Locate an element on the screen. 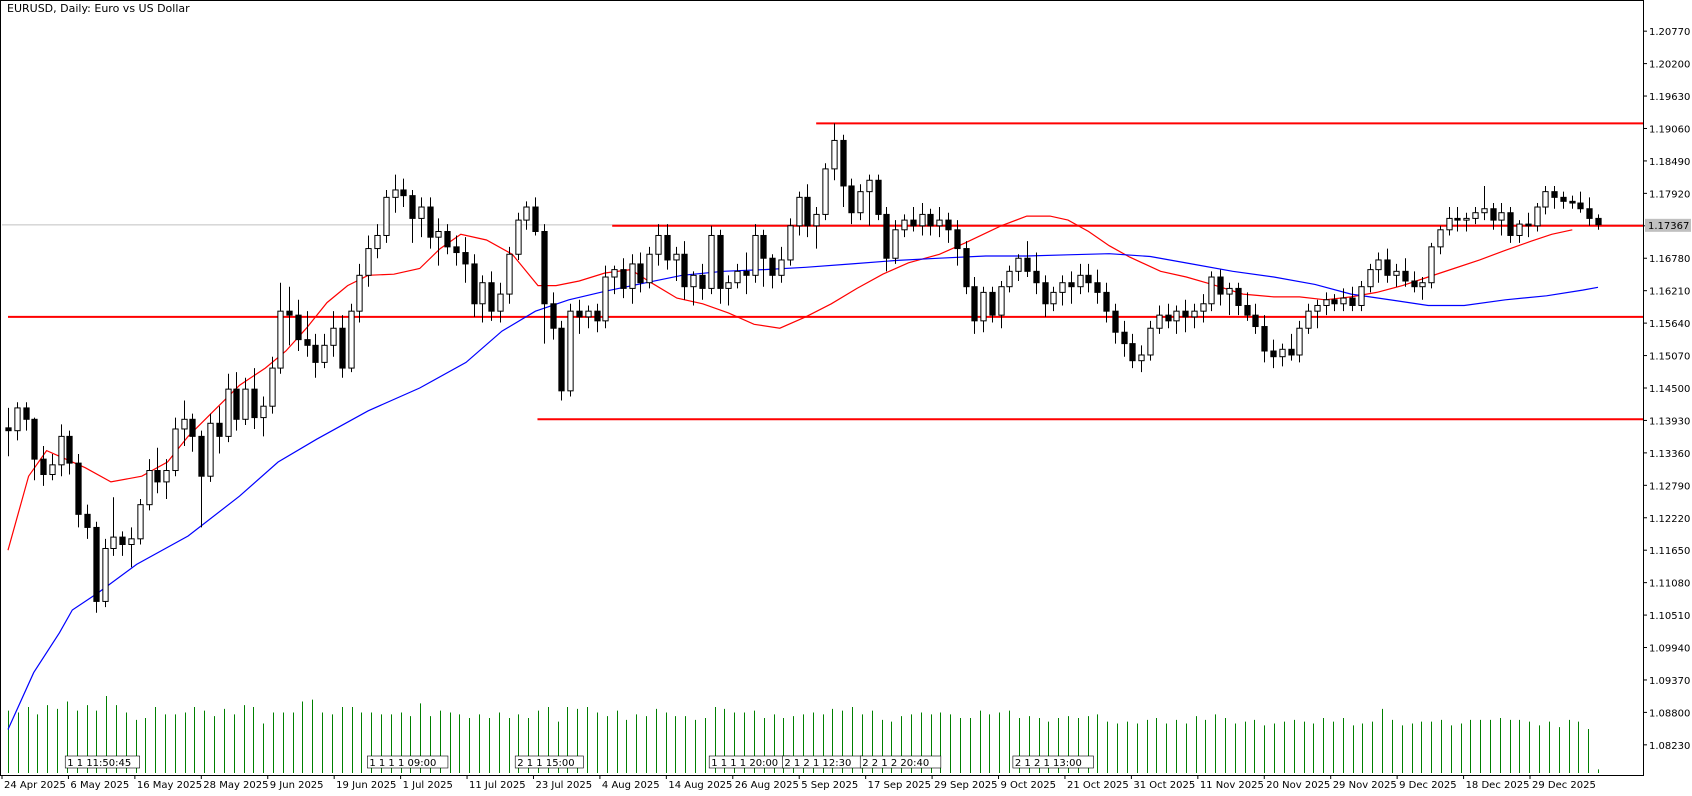 This screenshot has height=796, width=1692. y-tick-label: 1.09370 is located at coordinates (1669, 681).